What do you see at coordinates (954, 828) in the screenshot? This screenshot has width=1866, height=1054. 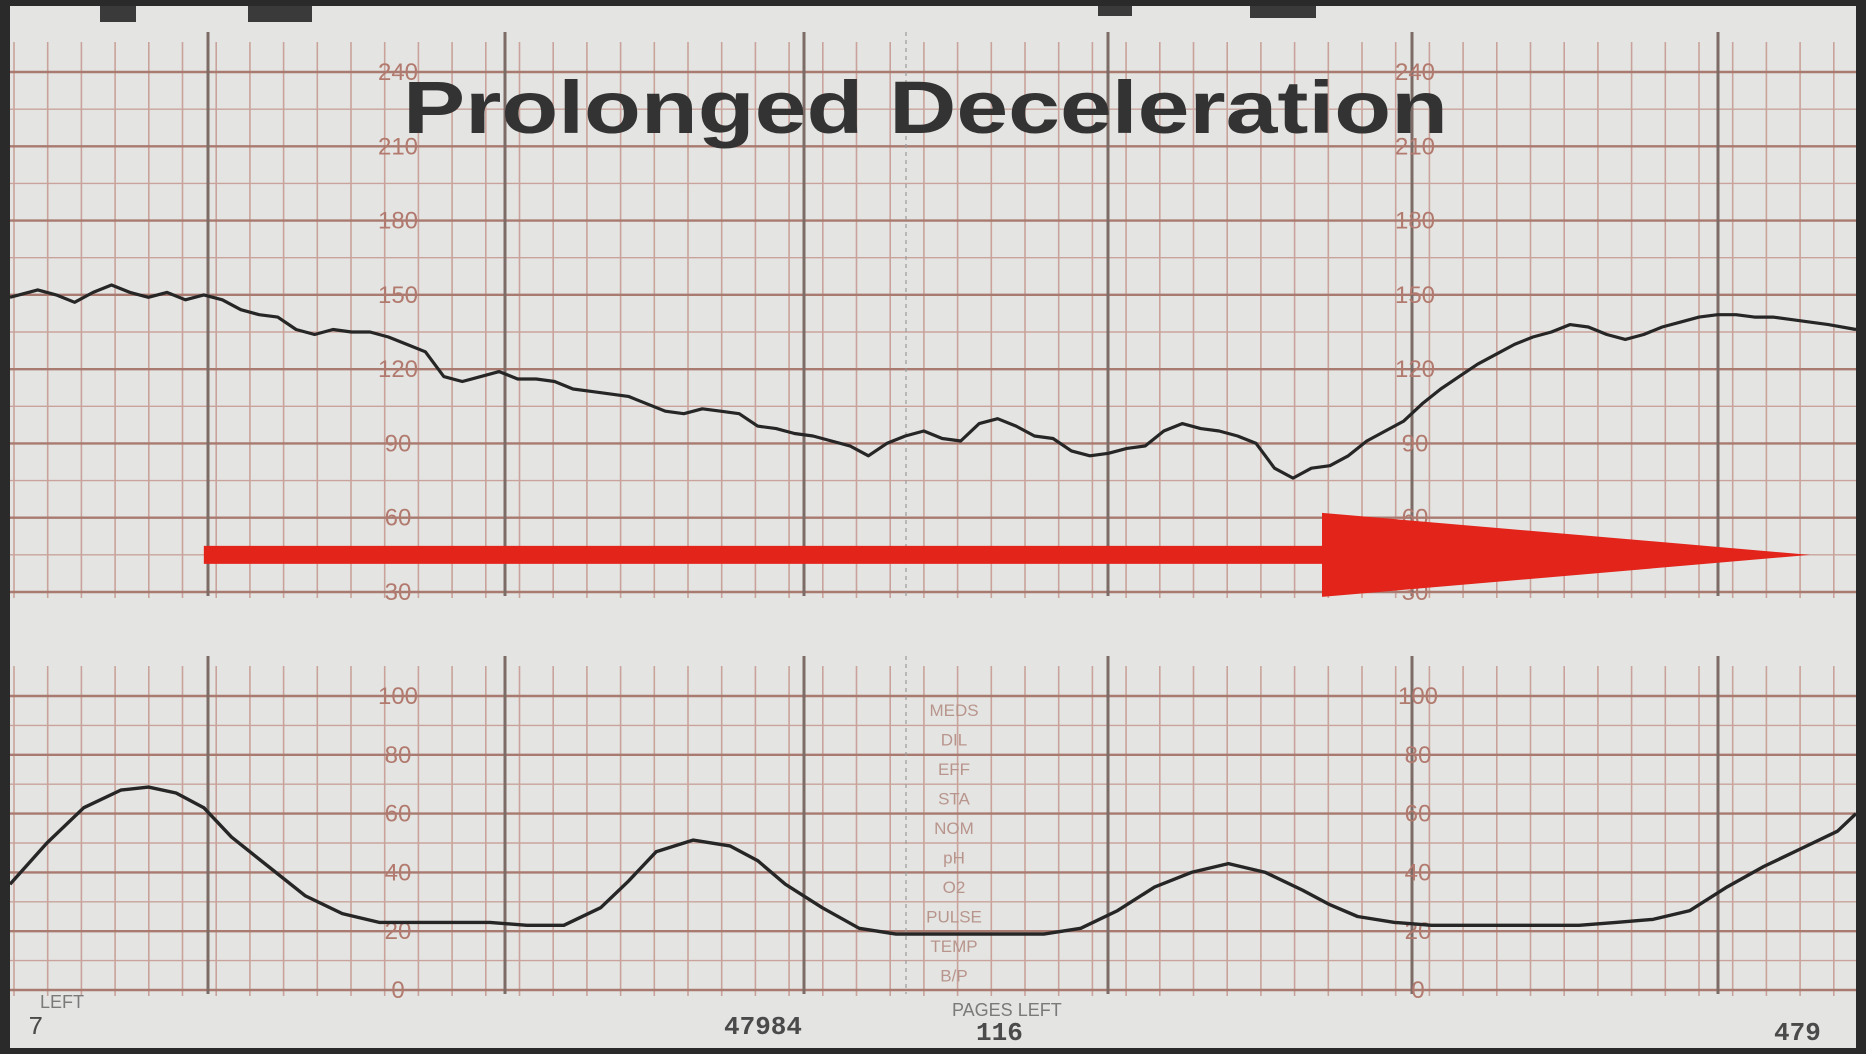 I see `side-label: NOM` at bounding box center [954, 828].